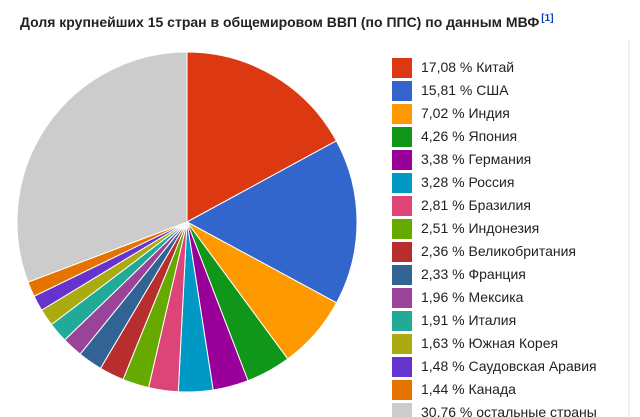 Image resolution: width=640 pixels, height=417 pixels. What do you see at coordinates (522, 251) in the screenshot?
I see `legend-label: Великобритания` at bounding box center [522, 251].